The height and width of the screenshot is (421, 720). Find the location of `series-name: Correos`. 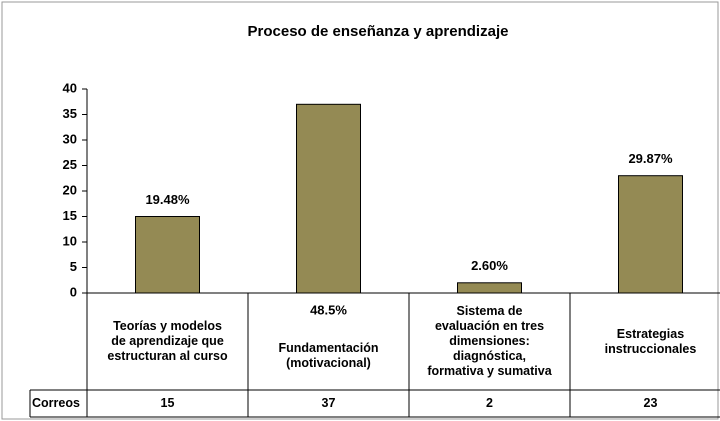

series-name: Correos is located at coordinates (56, 403).